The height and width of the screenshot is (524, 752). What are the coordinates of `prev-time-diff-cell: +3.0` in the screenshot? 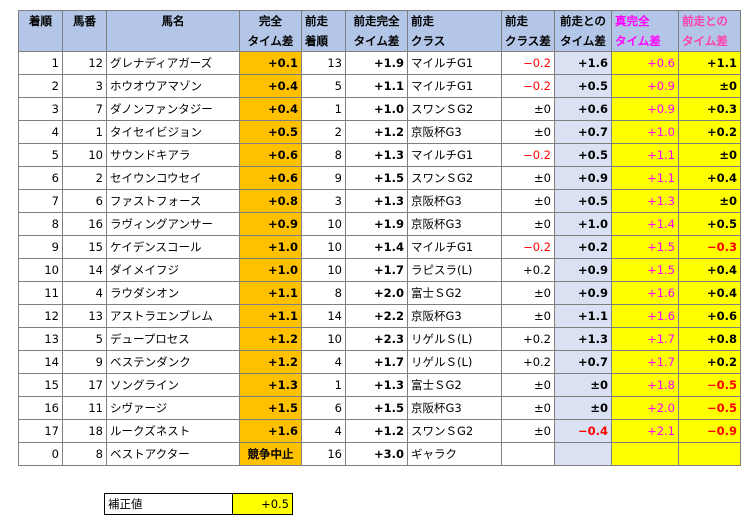 It's located at (376, 454).